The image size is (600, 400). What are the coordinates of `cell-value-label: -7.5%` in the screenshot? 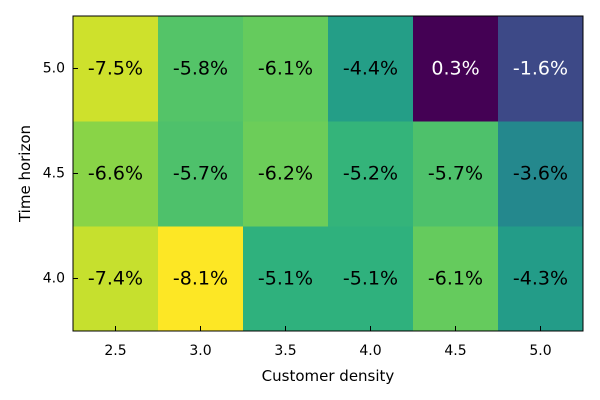 It's located at (115, 69).